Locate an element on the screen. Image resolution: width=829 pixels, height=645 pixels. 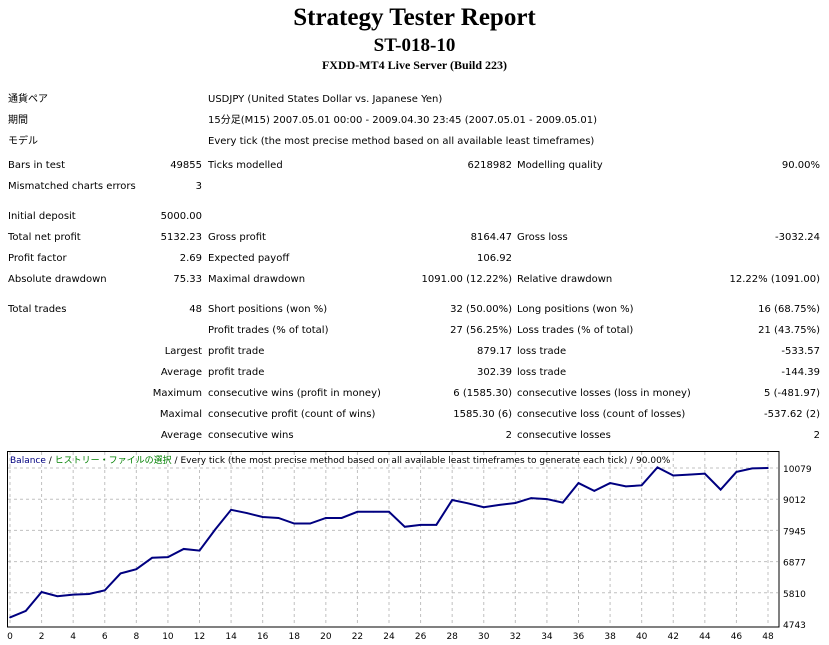
row-label: Total trades is located at coordinates (37, 309).